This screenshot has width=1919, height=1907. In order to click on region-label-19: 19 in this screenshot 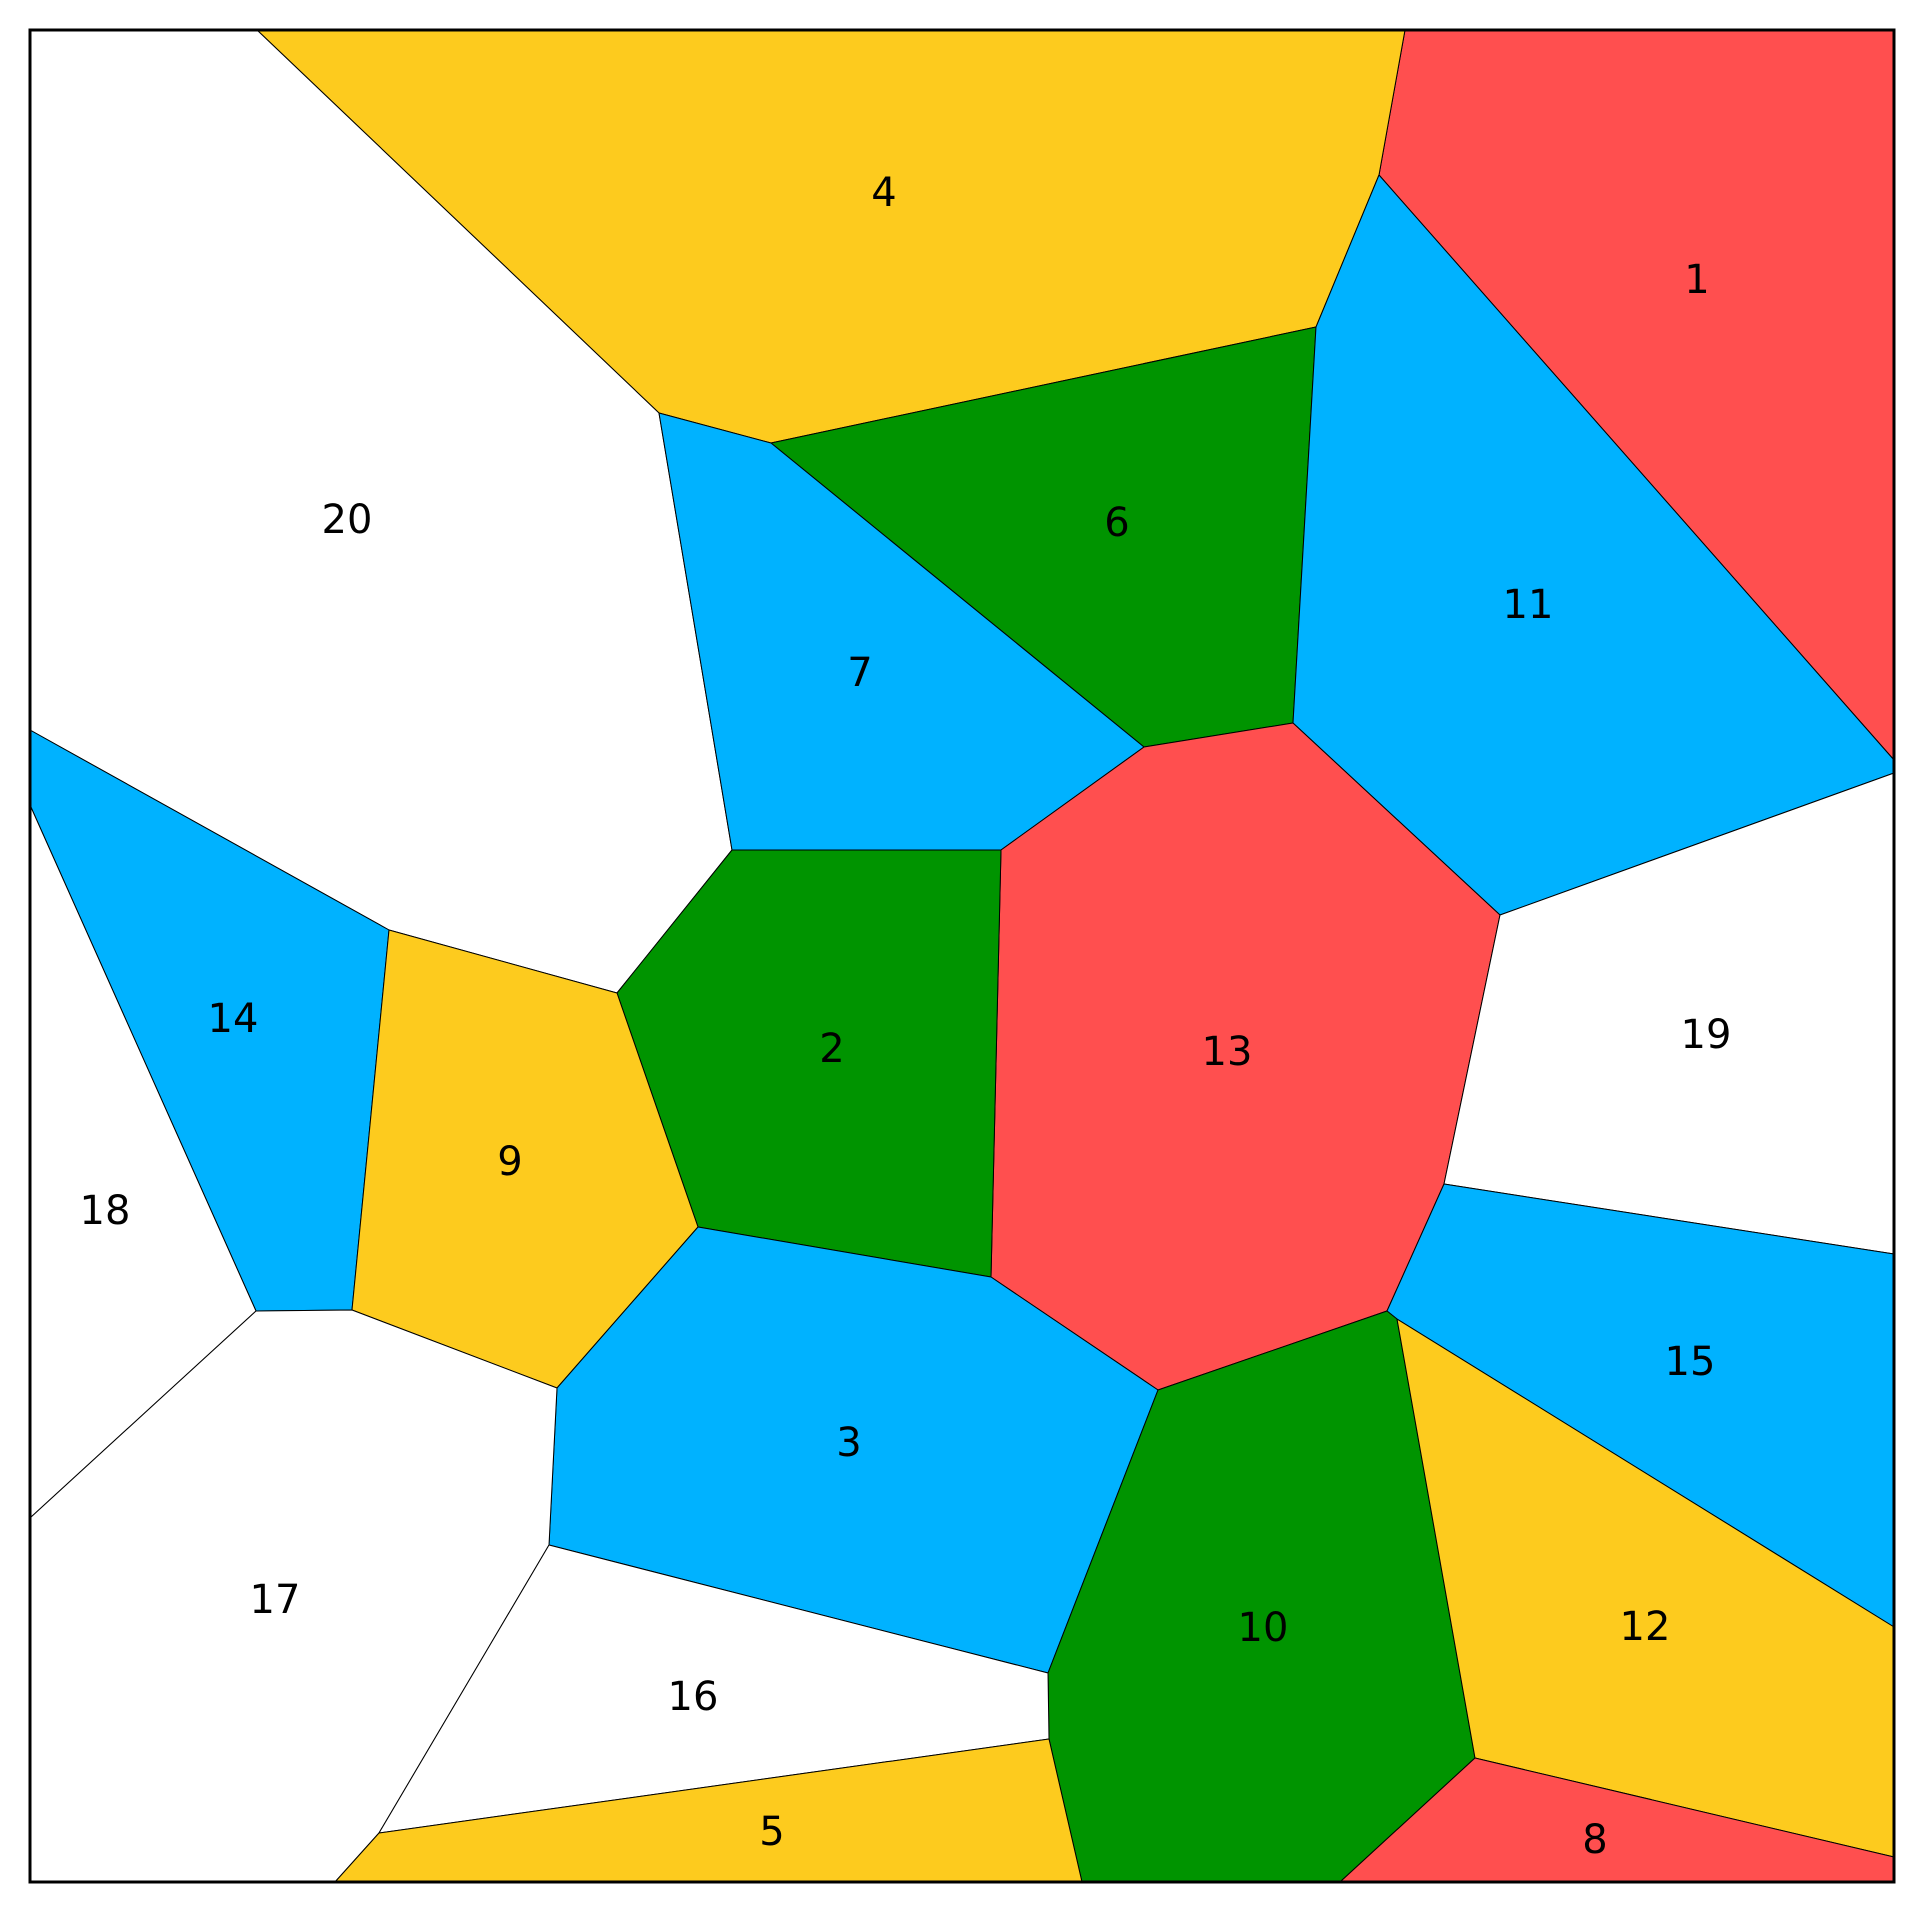, I will do `click(1706, 1035)`.